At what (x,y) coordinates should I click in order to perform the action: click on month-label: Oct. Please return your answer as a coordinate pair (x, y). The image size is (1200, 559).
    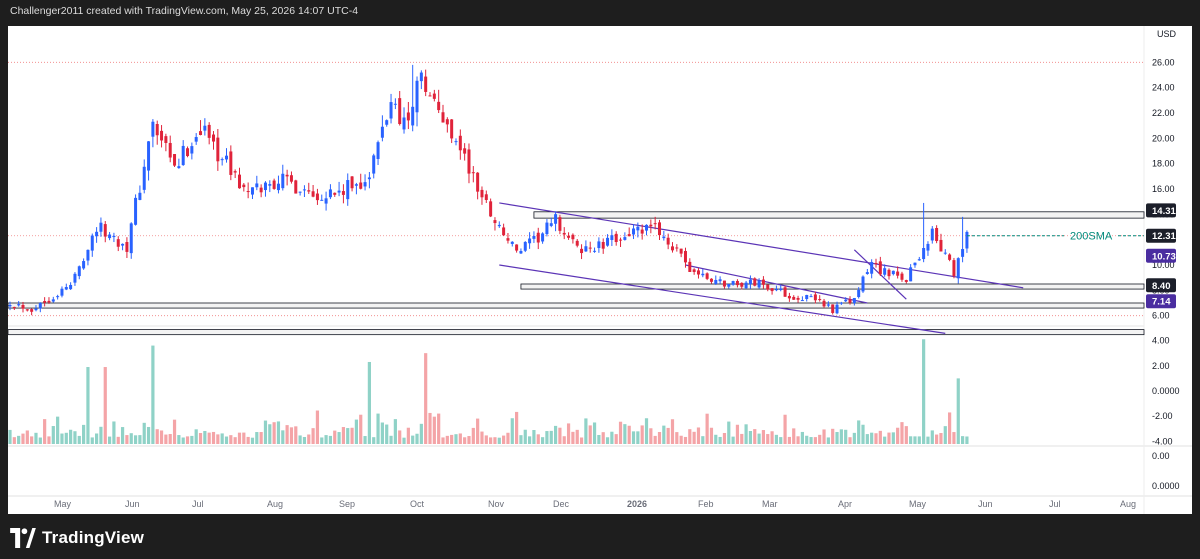
    Looking at the image, I should click on (417, 504).